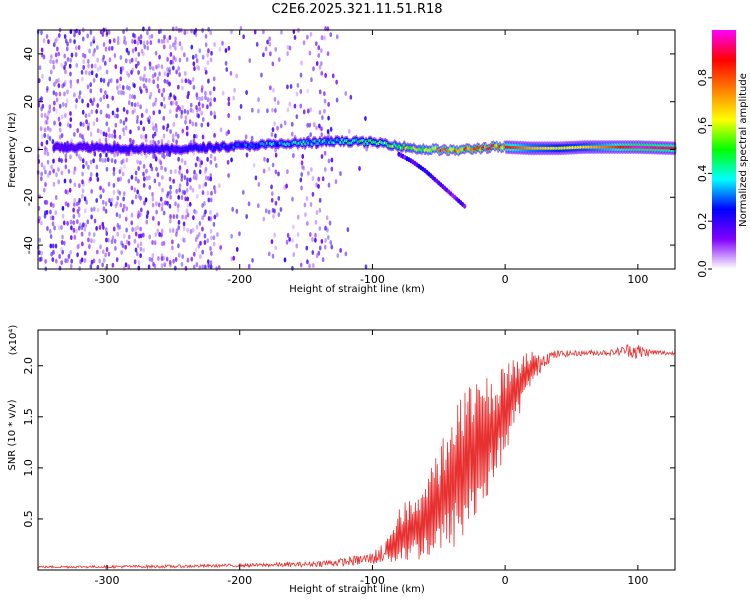  I want to click on x-tick-label: 0, so click(505, 279).